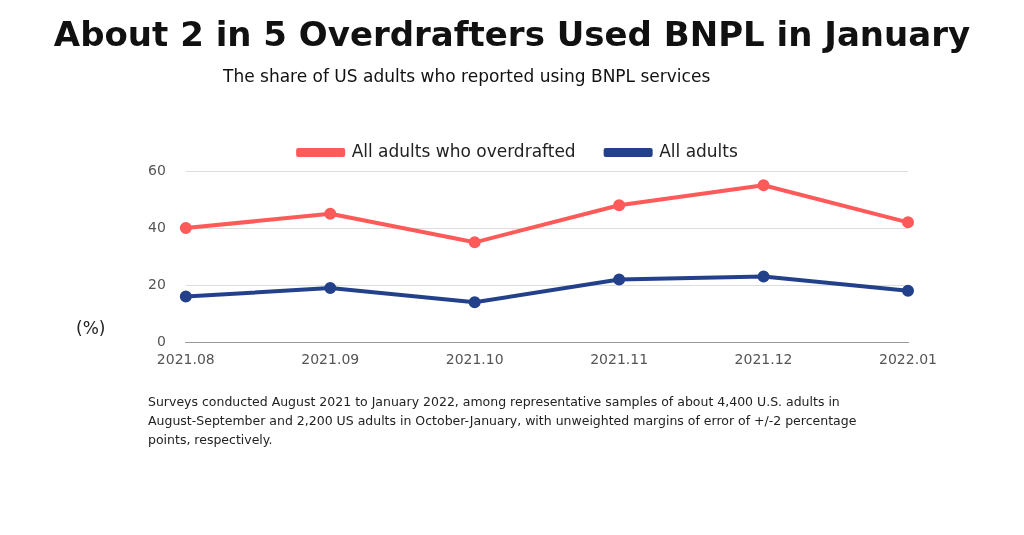  I want to click on x-tick-label: 2021.12, so click(763, 359).